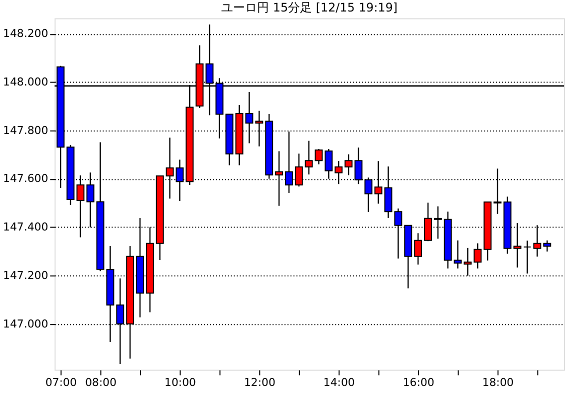 Image resolution: width=570 pixels, height=398 pixels. I want to click on x-tick-label: 08:00, so click(101, 383).